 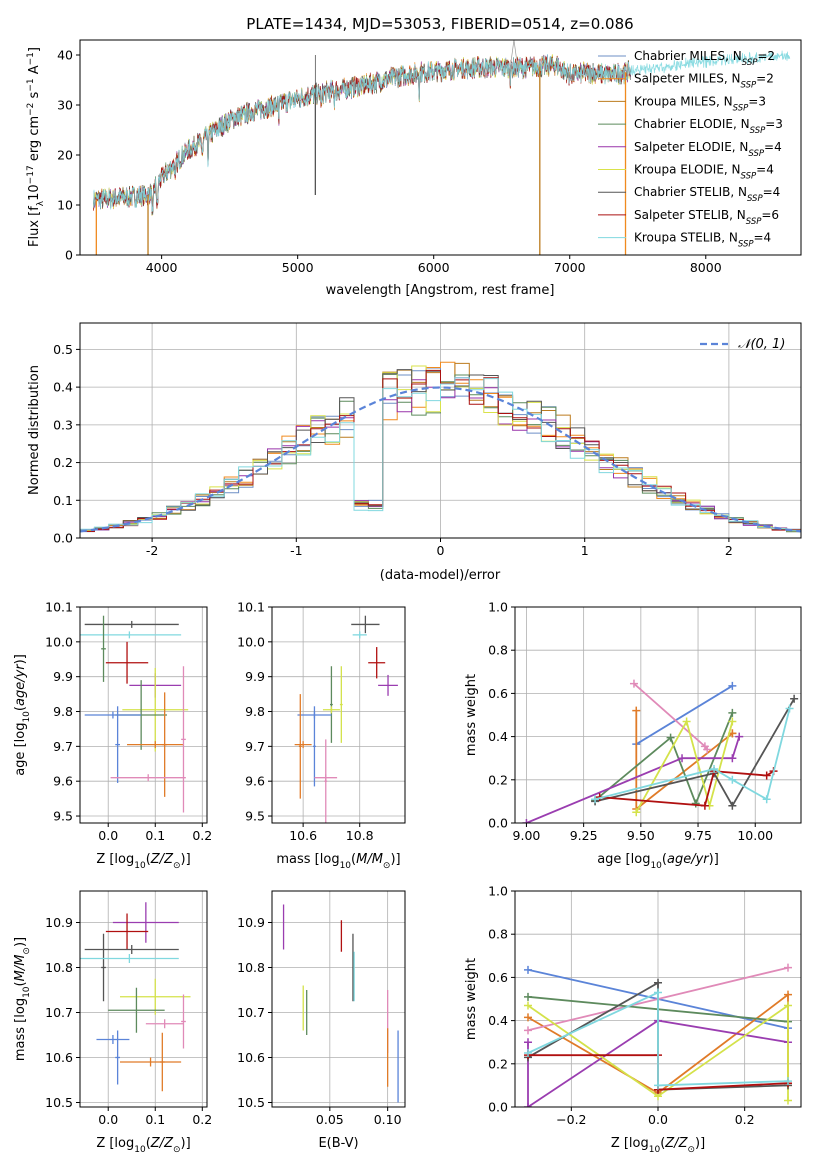 I want to click on y-tick-label: 9.6, so click(x=255, y=781).